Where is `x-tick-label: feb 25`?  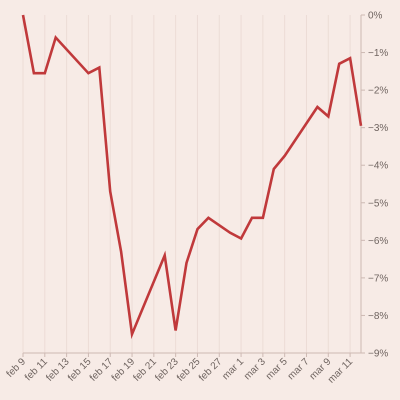 x-tick-label: feb 25 is located at coordinates (189, 370).